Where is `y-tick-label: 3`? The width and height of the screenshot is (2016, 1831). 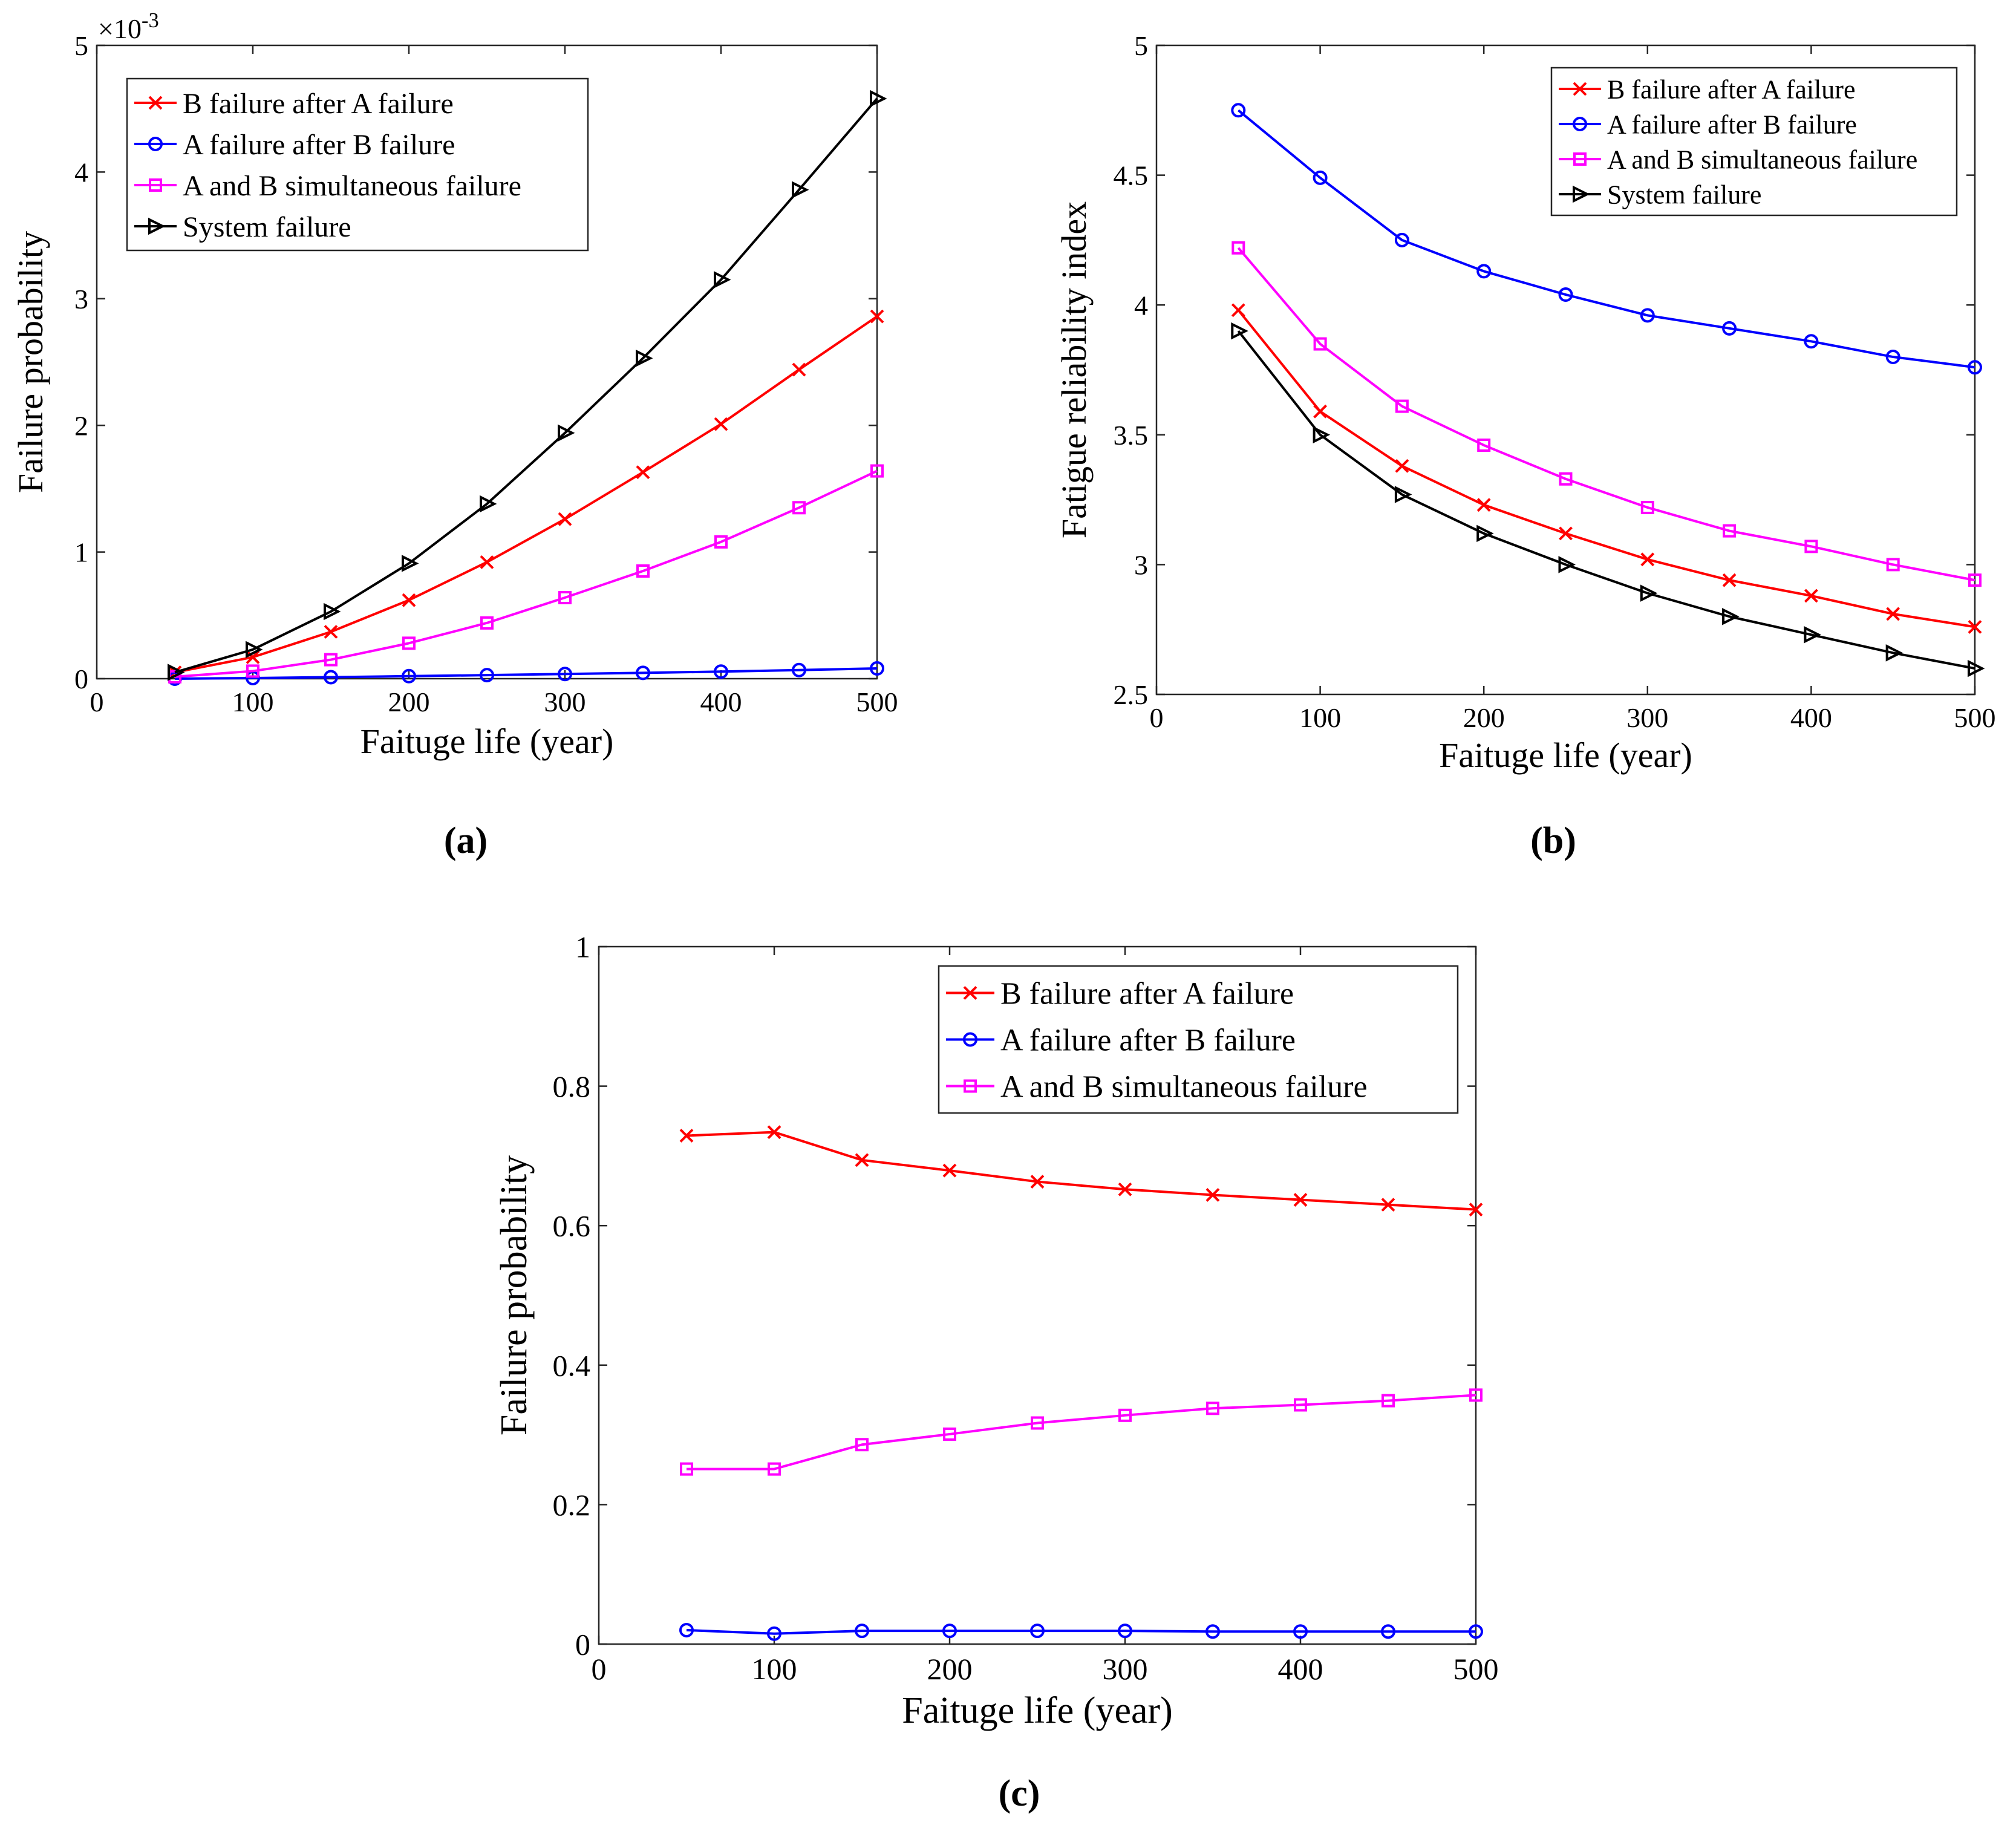
y-tick-label: 3 is located at coordinates (1141, 565).